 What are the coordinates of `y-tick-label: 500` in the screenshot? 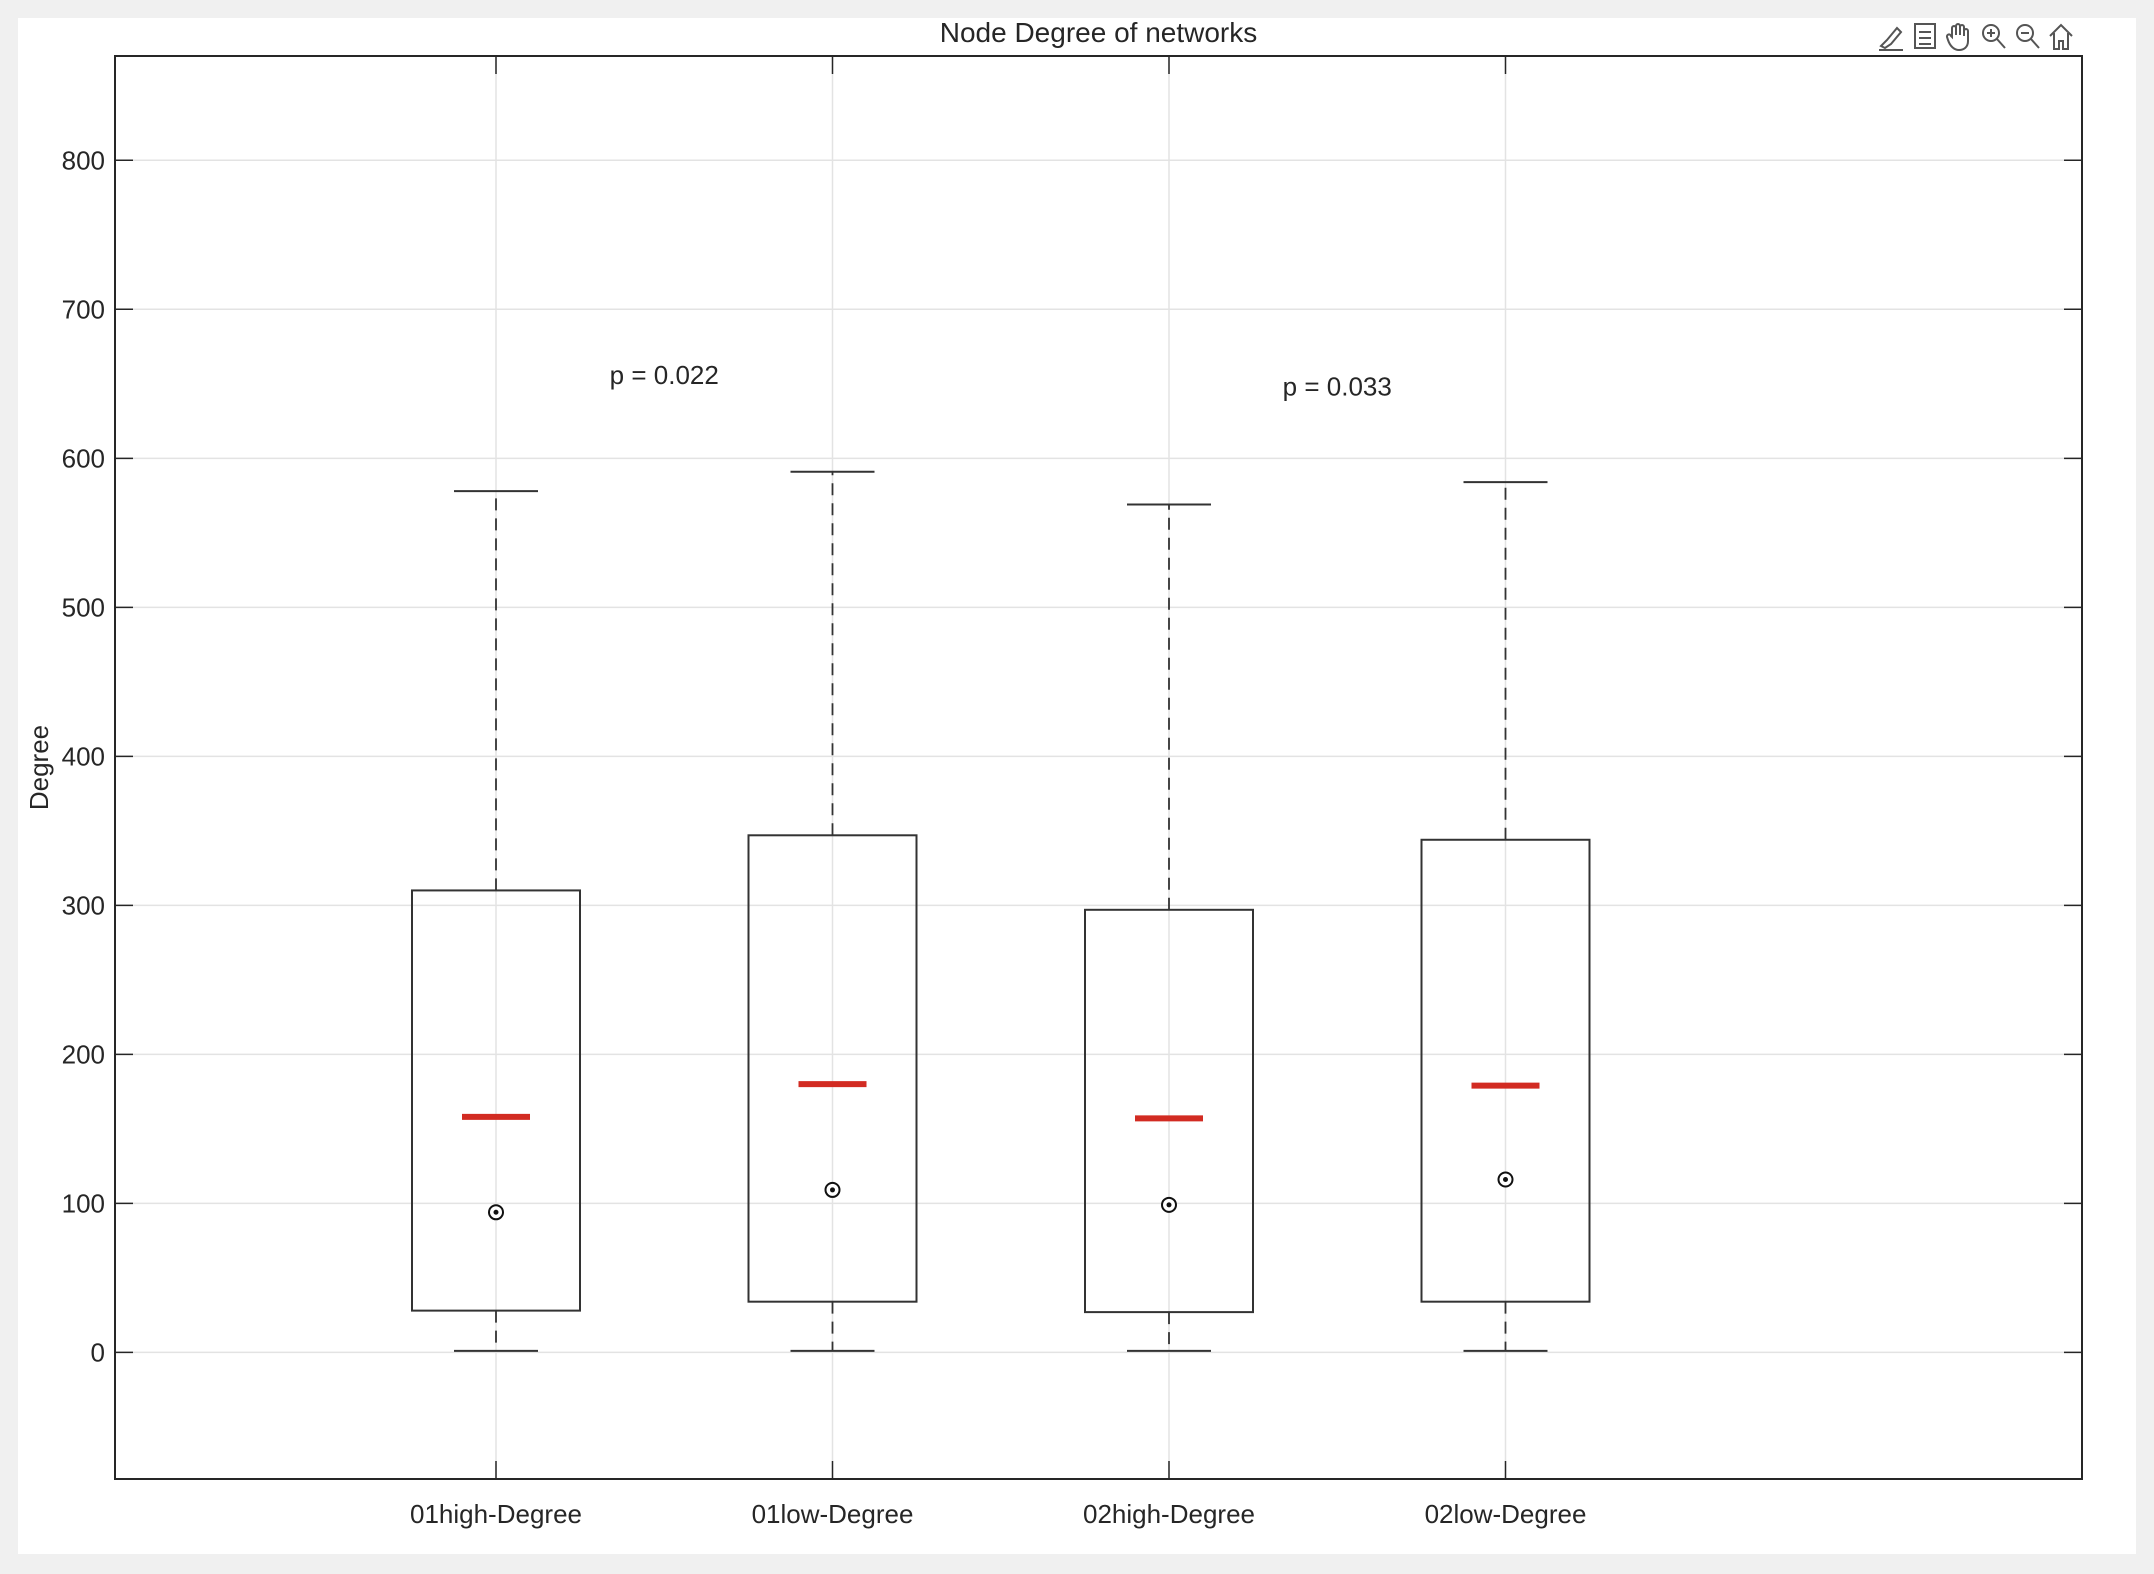 It's located at (83, 607).